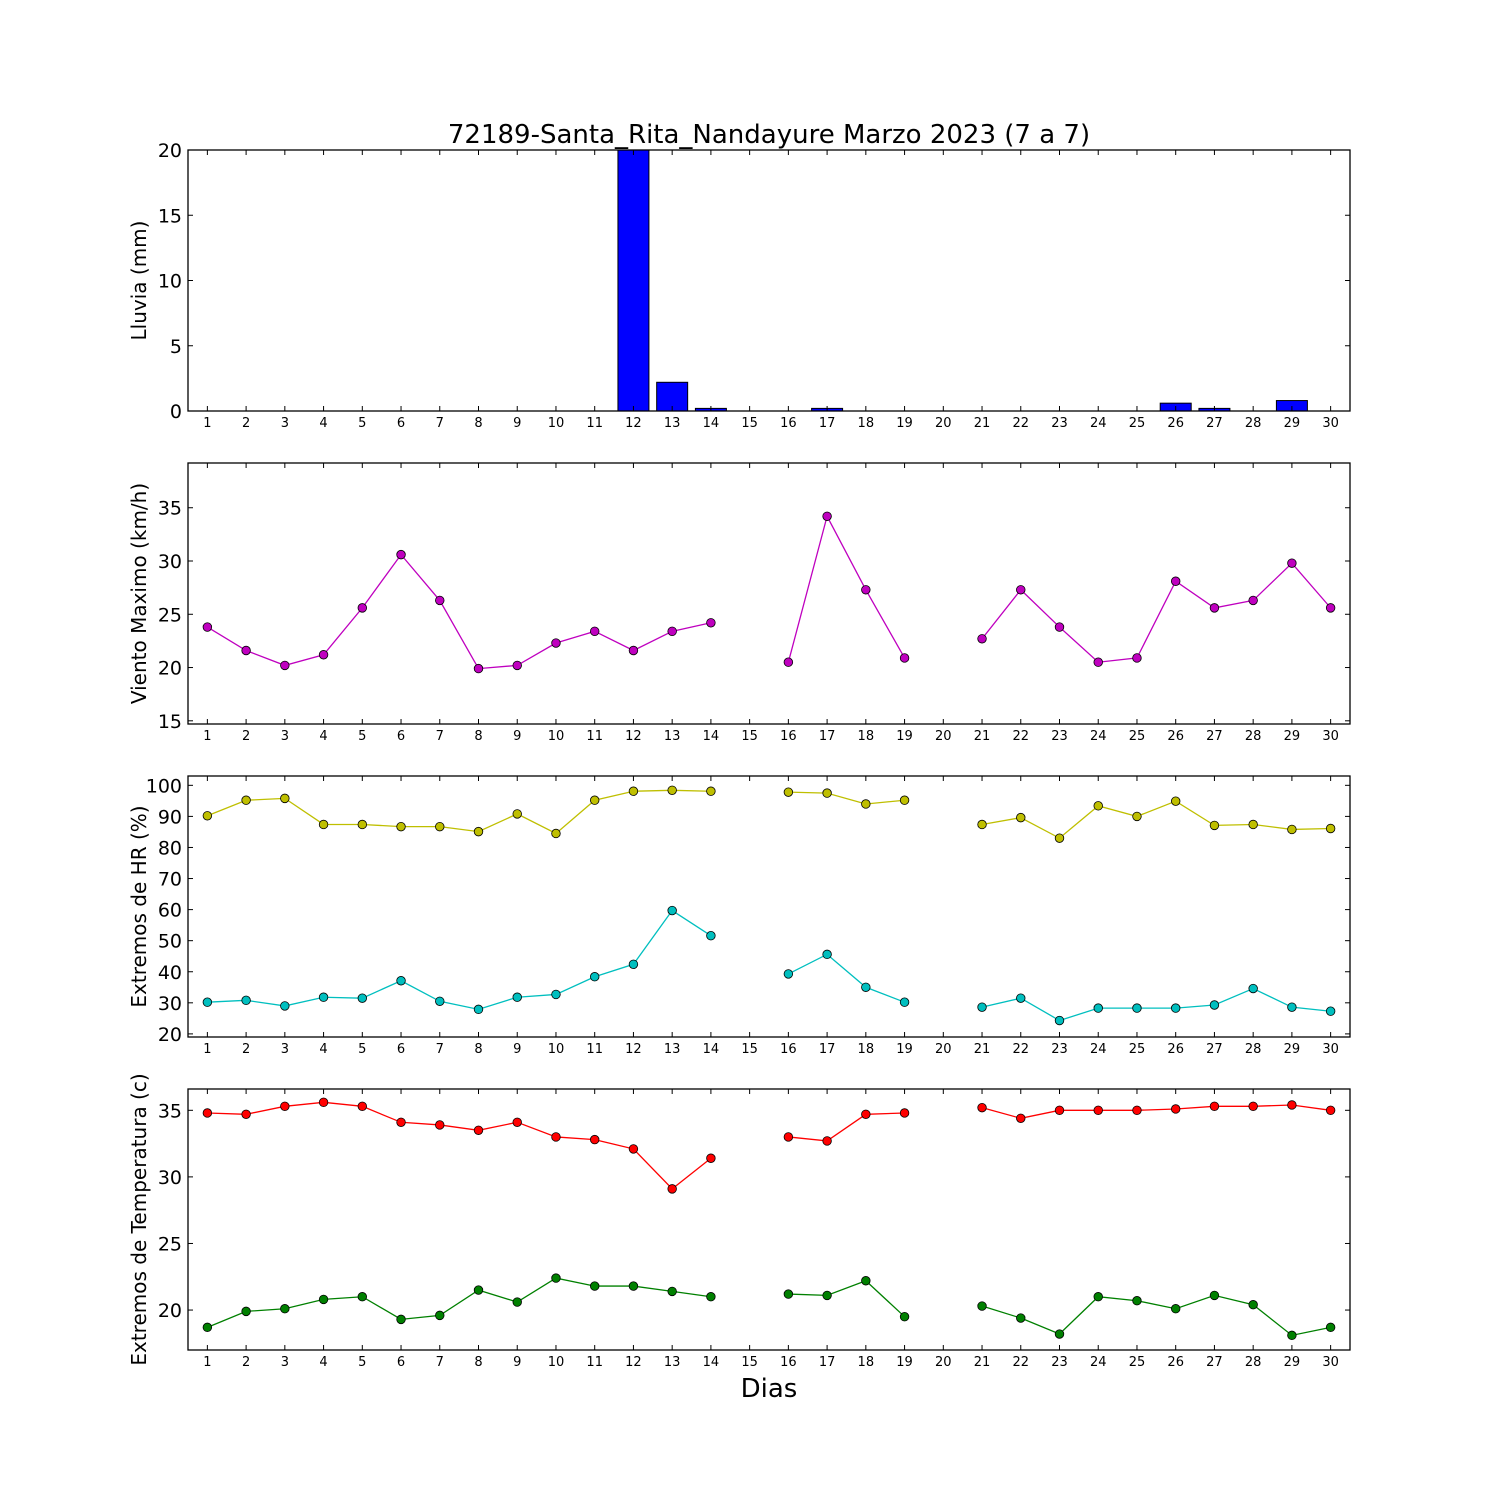 The image size is (1500, 1500). What do you see at coordinates (1156, 1315) in the screenshot?
I see `temp-min-line` at bounding box center [1156, 1315].